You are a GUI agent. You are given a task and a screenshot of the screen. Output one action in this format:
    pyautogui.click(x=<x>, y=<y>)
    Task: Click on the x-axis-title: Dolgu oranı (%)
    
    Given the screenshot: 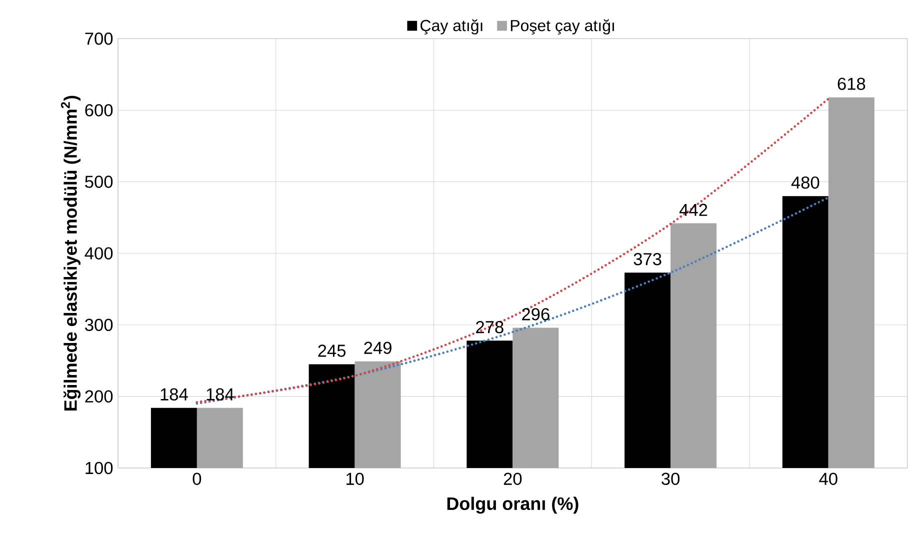 What is the action you would take?
    pyautogui.click(x=512, y=505)
    